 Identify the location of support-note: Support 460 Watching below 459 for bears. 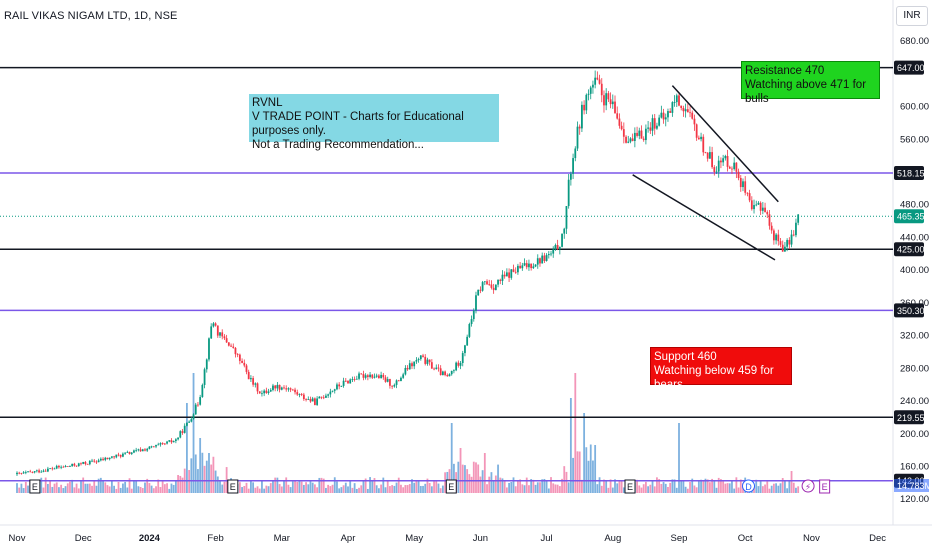
(721, 369).